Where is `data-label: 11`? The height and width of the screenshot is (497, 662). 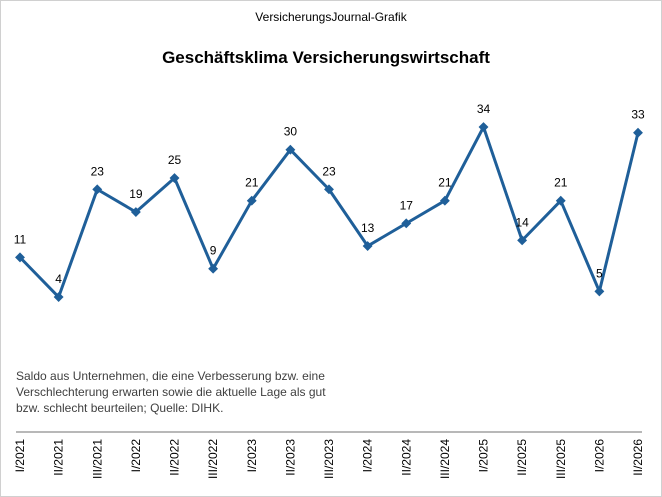
data-label: 11 is located at coordinates (20, 239).